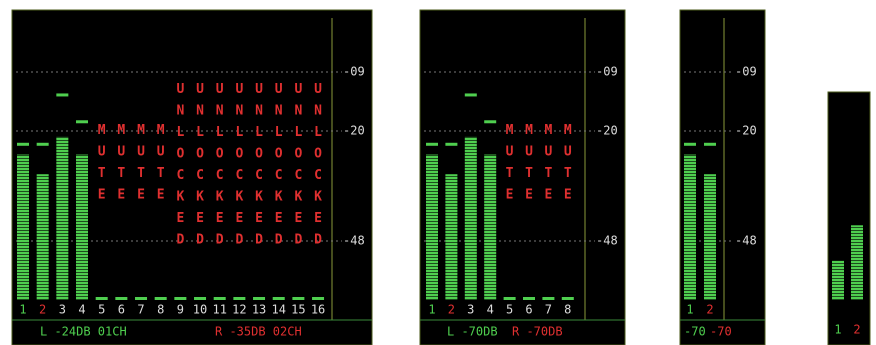 The image size is (876, 345). What do you see at coordinates (259, 310) in the screenshot?
I see `channel-label: 13` at bounding box center [259, 310].